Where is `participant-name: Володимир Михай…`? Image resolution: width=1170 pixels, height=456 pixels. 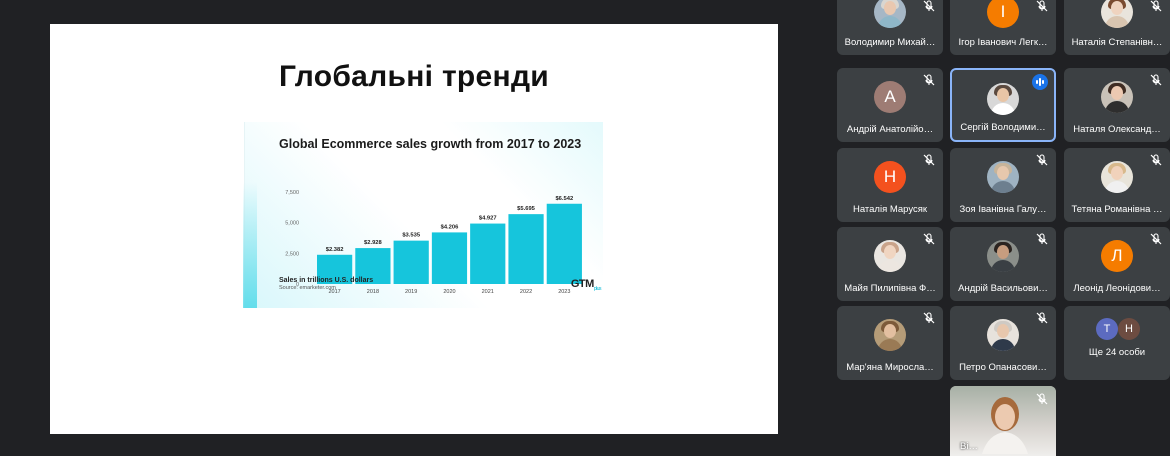 participant-name: Володимир Михай… is located at coordinates (890, 42).